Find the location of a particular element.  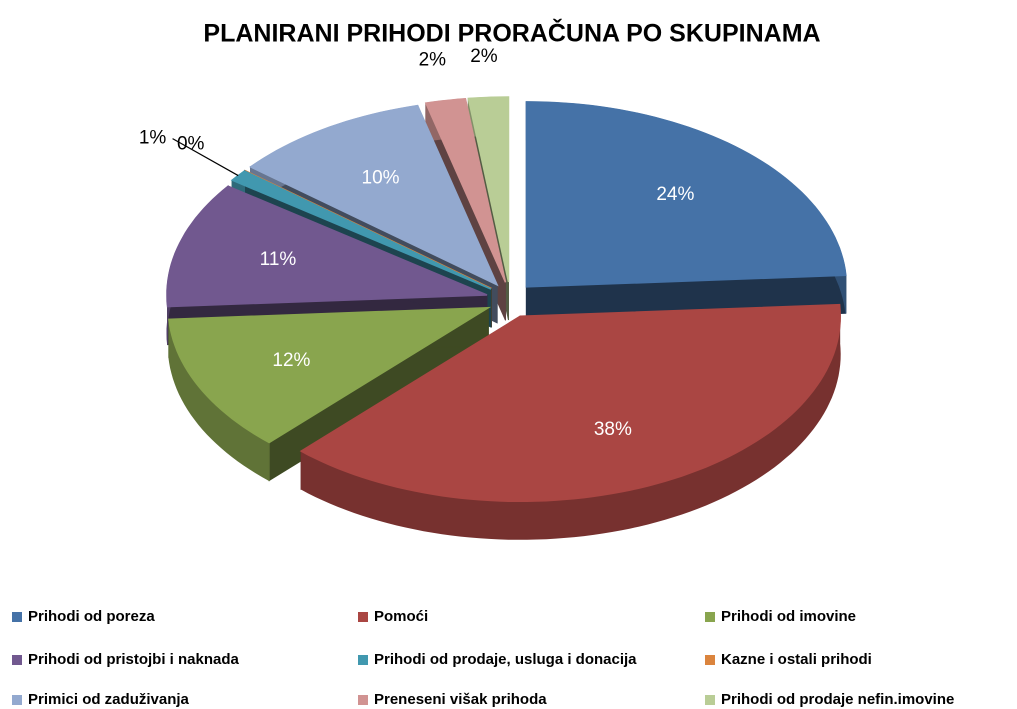

data-label: 0% is located at coordinates (191, 144).